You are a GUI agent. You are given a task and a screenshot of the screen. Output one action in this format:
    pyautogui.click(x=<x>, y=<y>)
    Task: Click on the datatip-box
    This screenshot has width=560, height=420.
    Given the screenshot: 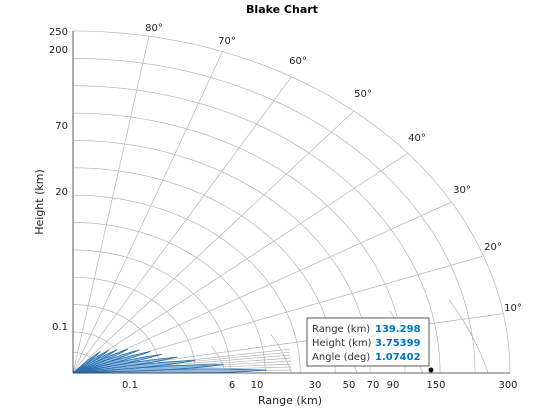 What is the action you would take?
    pyautogui.click(x=368, y=342)
    